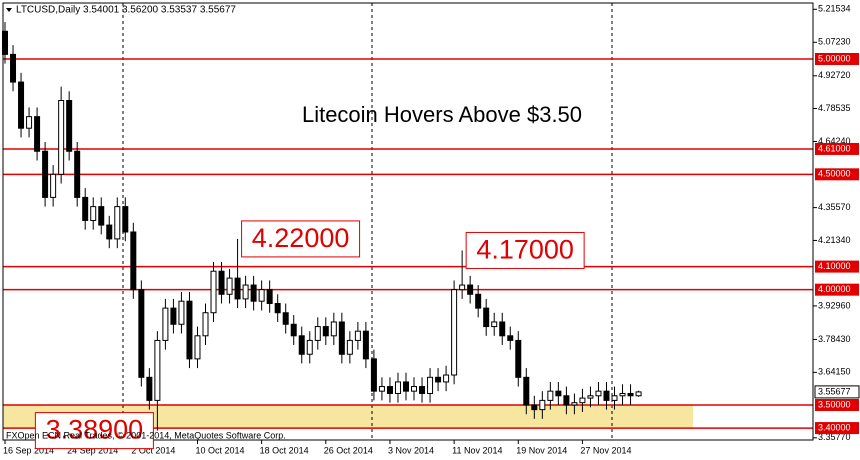  Describe the element at coordinates (834, 339) in the screenshot. I see `y-tick-label: 3.78430` at that location.